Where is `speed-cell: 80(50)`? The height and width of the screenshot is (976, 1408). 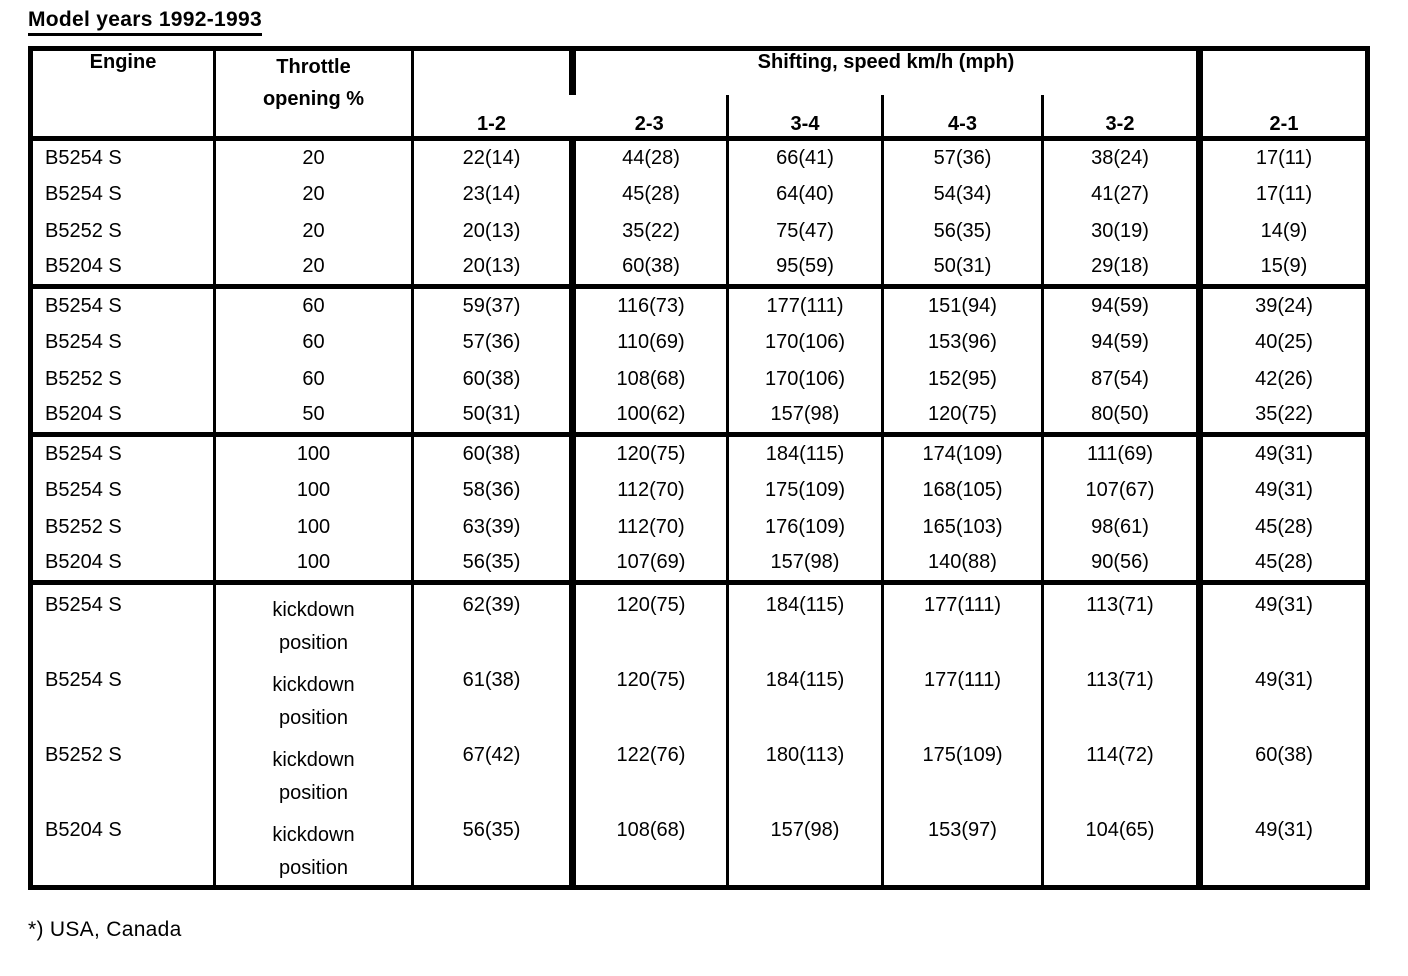
speed-cell: 80(50) is located at coordinates (1120, 416).